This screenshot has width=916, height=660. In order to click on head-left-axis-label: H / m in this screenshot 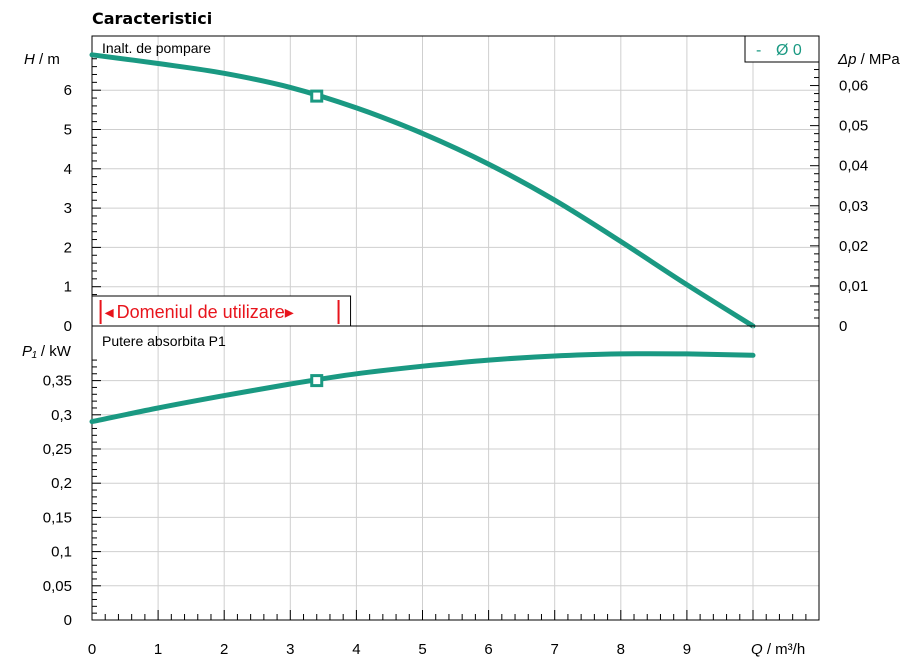, I will do `click(42, 59)`.